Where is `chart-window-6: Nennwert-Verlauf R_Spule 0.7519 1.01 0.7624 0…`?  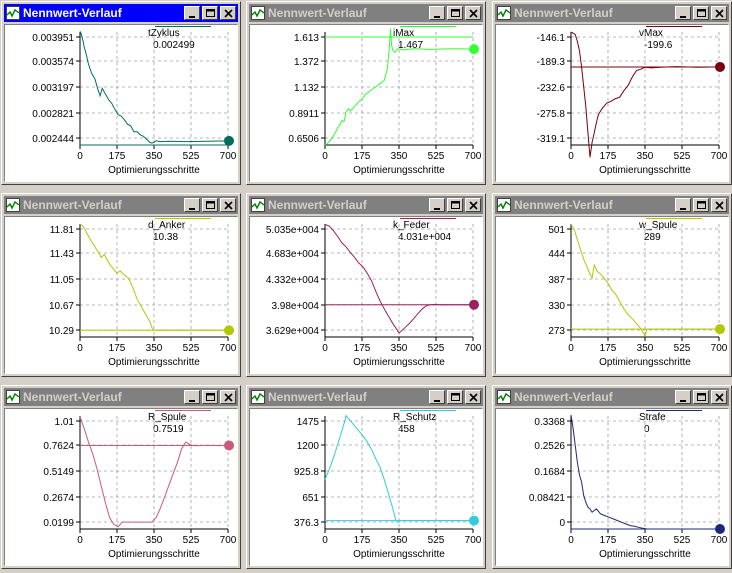 chart-window-6: Nennwert-Verlauf R_Spule 0.7519 1.01 0.7624 0… is located at coordinates (121, 477).